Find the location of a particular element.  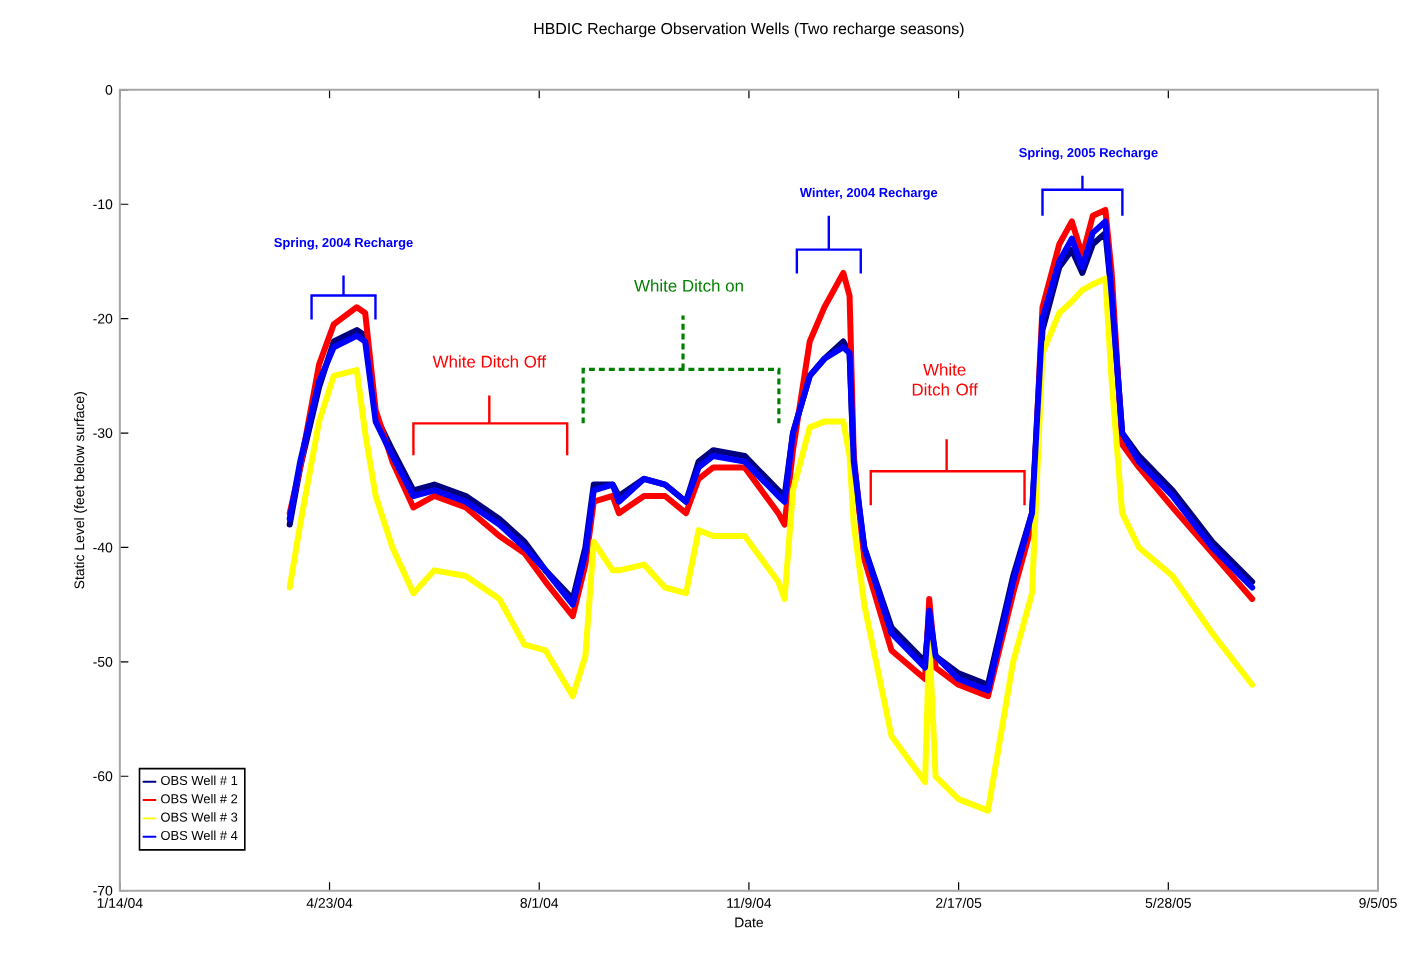

annotation: White Ditch on is located at coordinates (688, 285).